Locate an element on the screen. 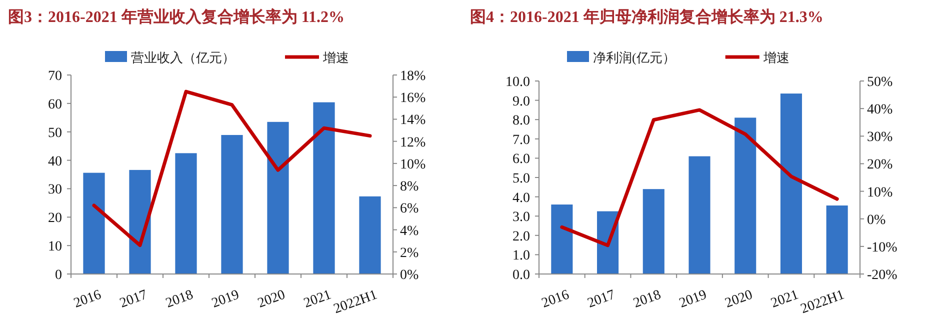 The image size is (925, 320). chart-title: 图3：2016-2021 年营业收入复合增长率为 11.2% is located at coordinates (176, 16).